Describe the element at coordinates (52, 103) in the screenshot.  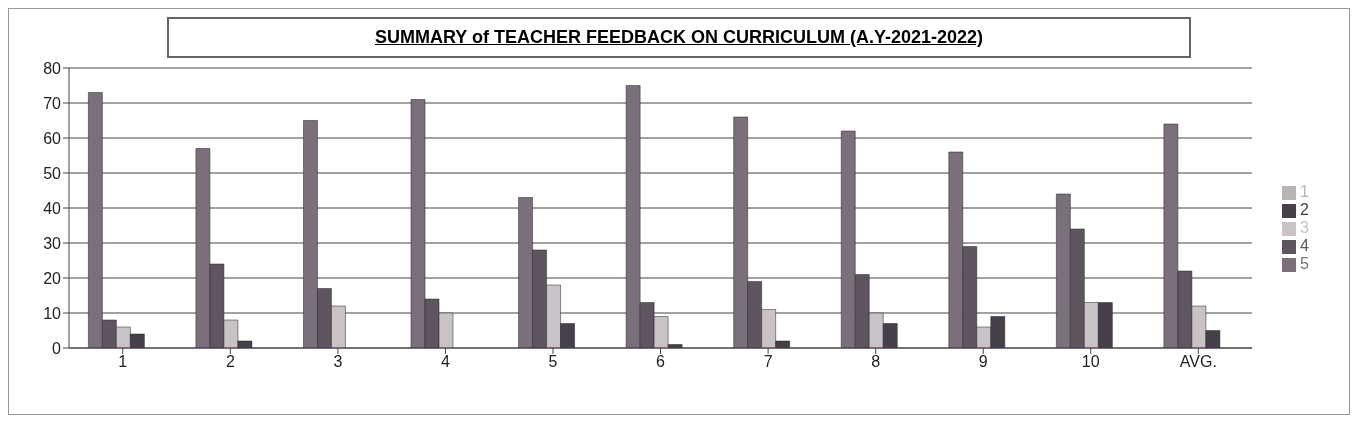
I see `y-tick-label: 70` at that location.